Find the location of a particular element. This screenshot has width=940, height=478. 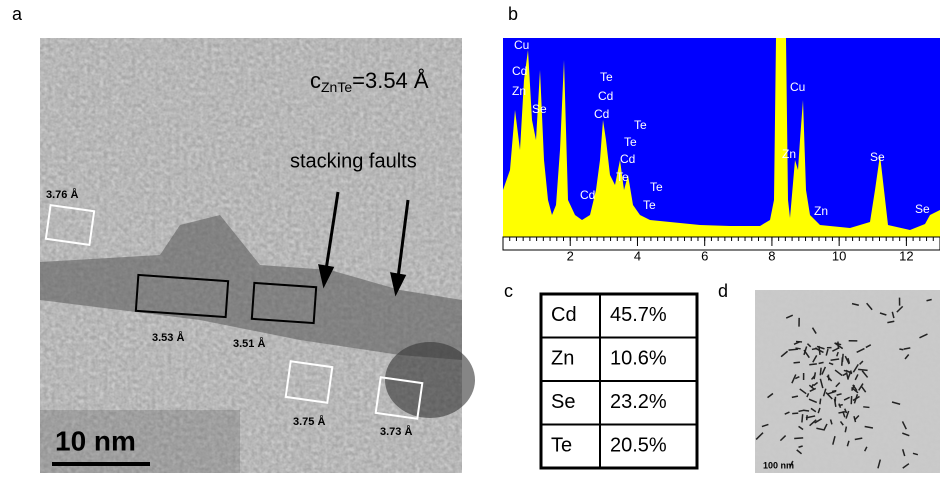

spacing: 3.75 Å is located at coordinates (309, 421).